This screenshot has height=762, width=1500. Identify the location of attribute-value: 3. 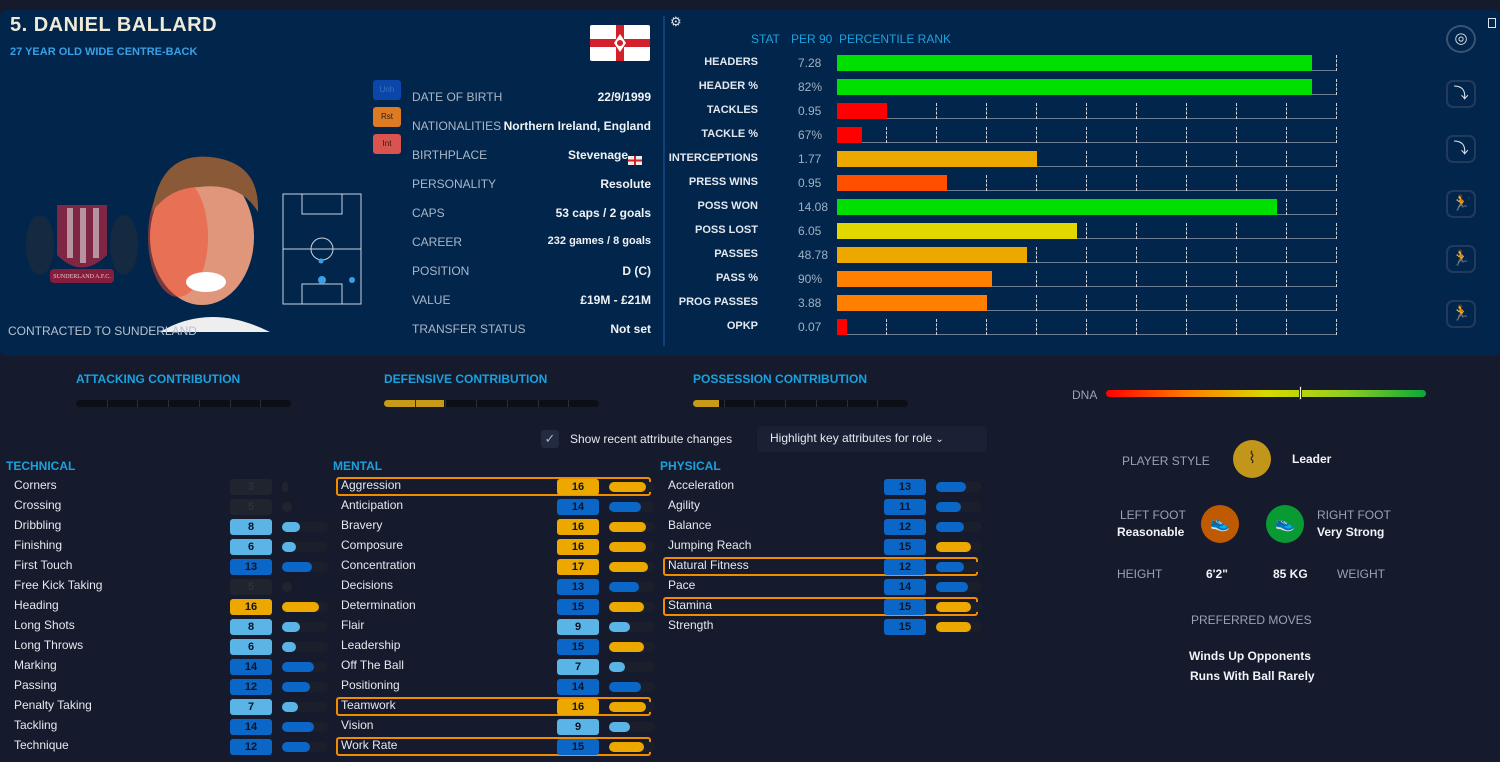
(251, 487).